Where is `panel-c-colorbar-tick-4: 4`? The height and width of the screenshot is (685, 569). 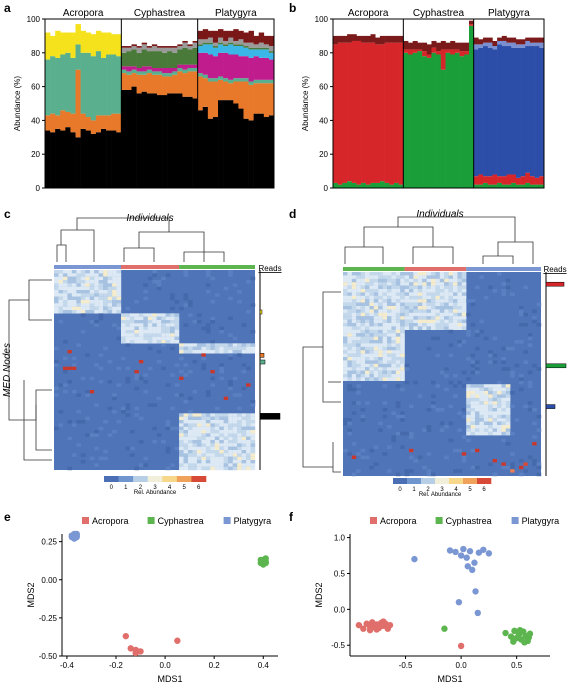
panel-c-colorbar-tick-4: 4 is located at coordinates (170, 488).